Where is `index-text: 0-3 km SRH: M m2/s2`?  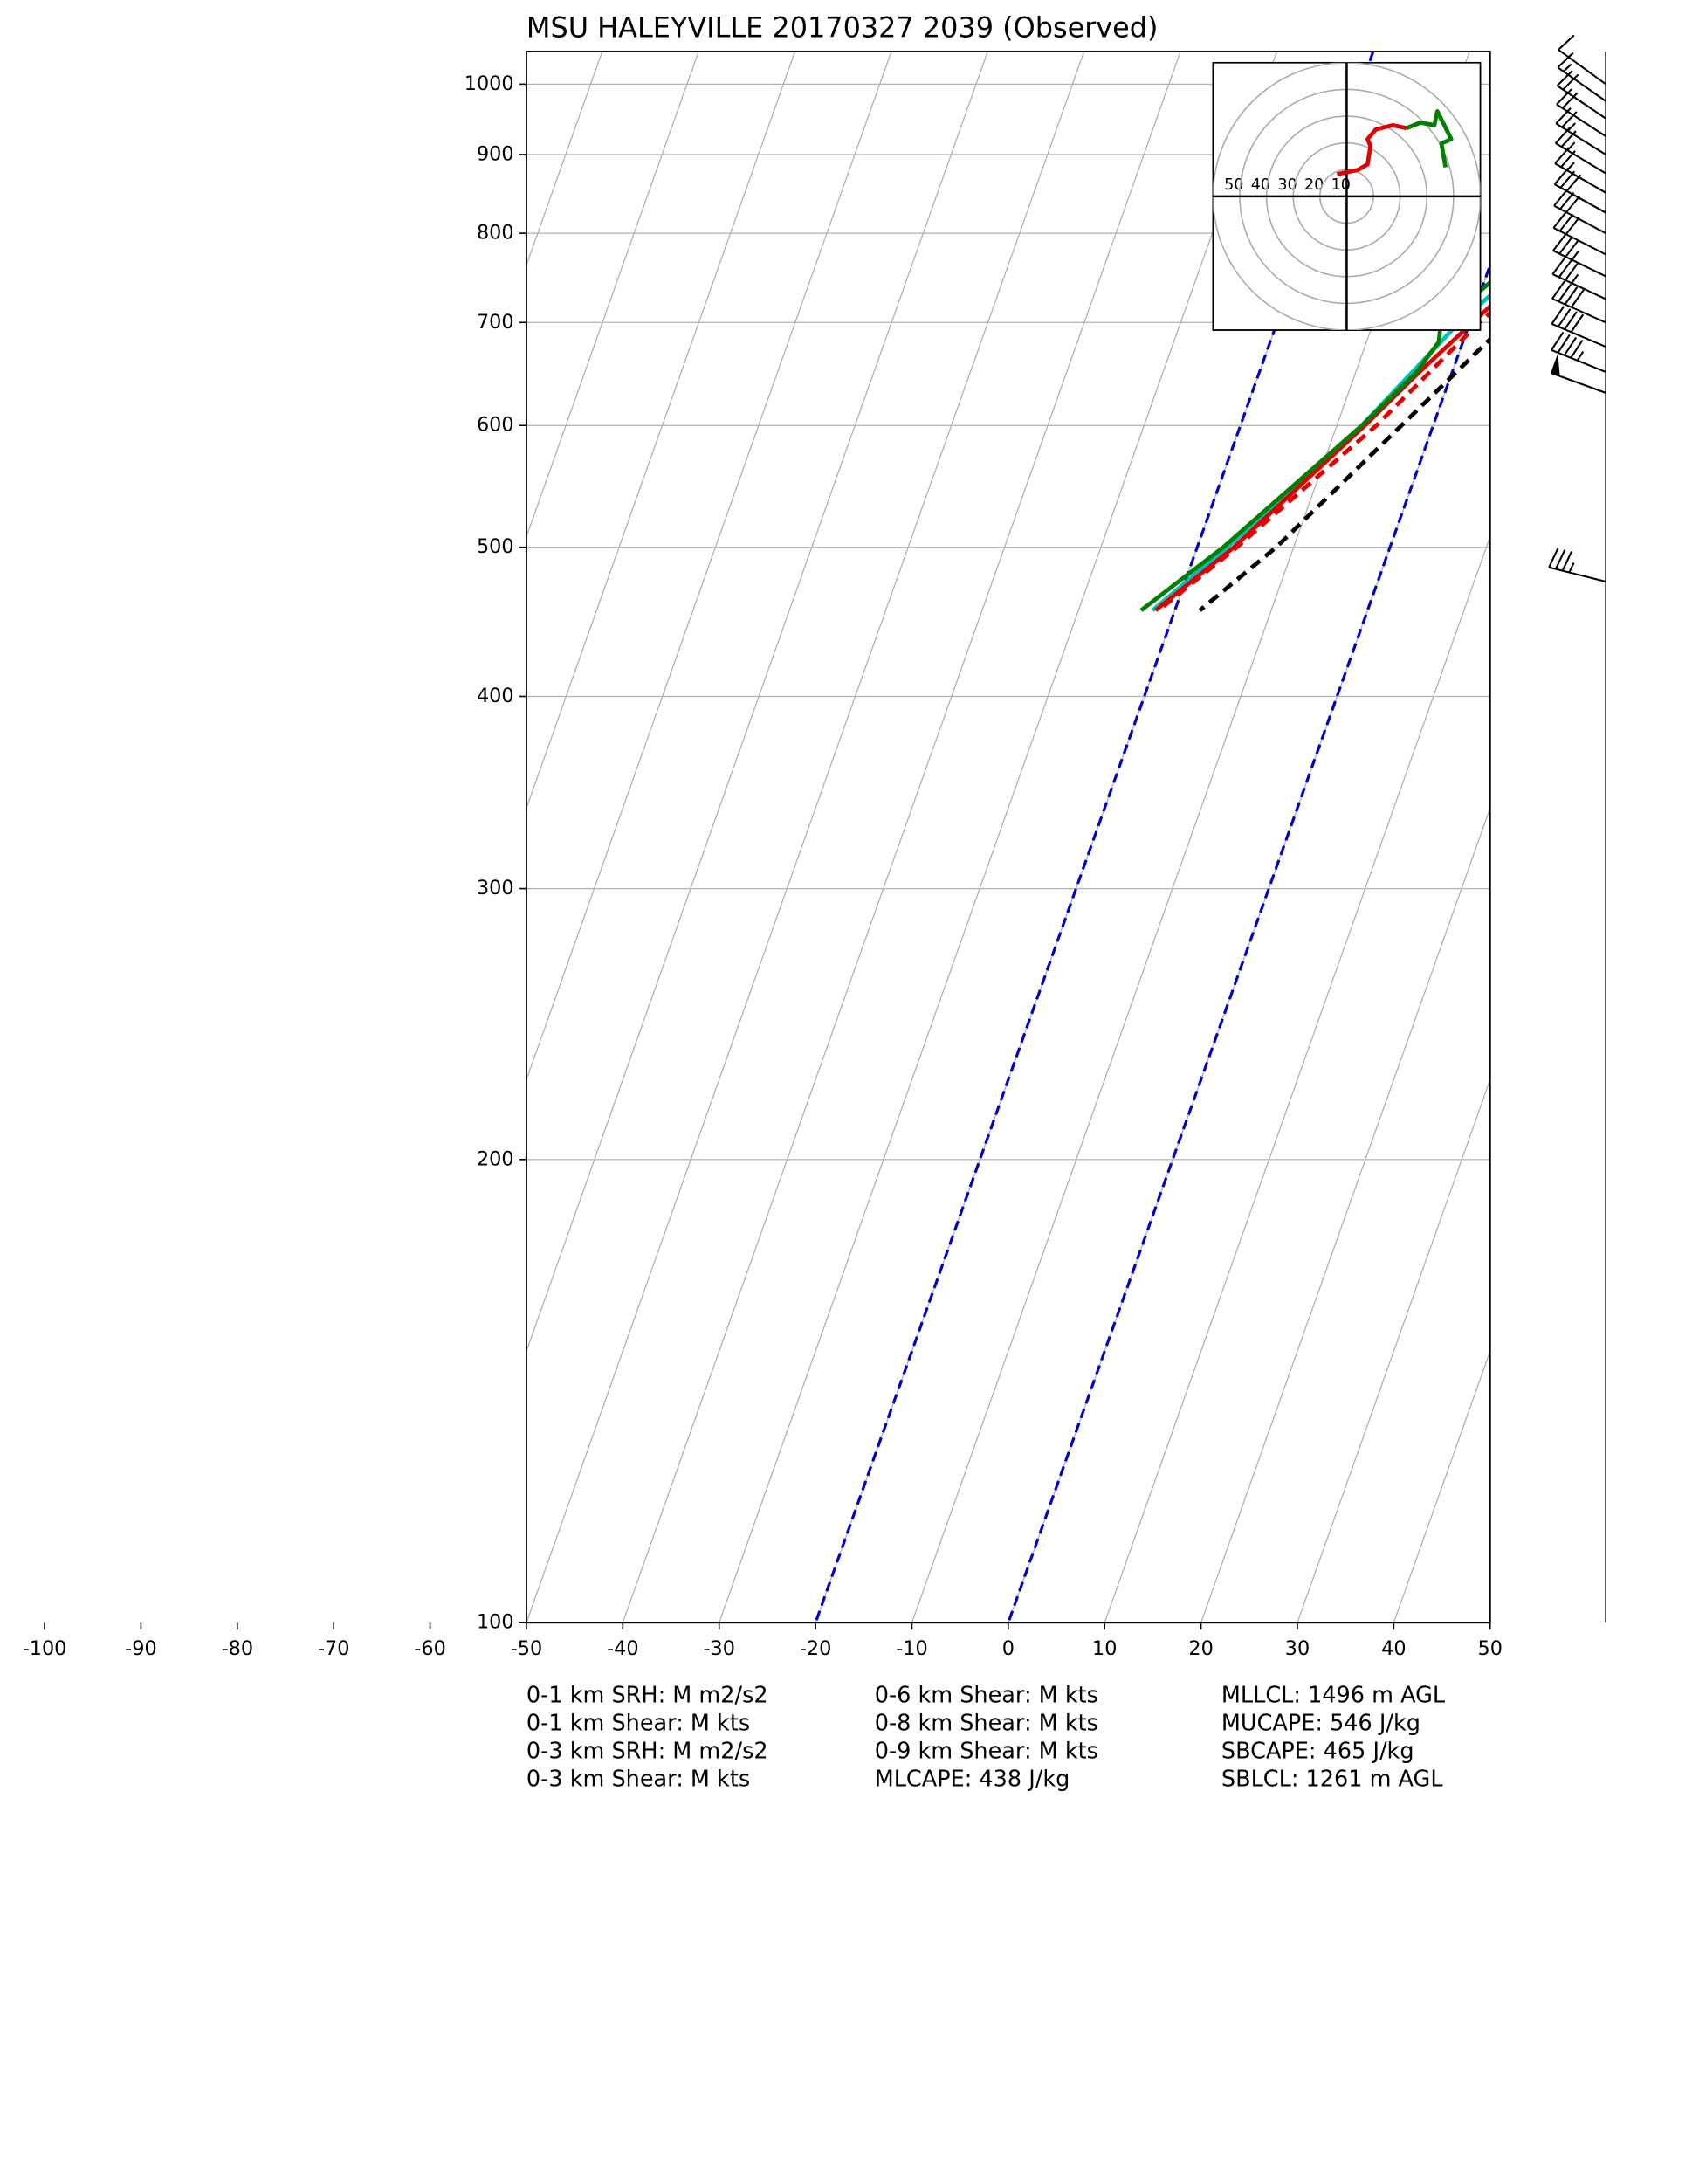
index-text: 0-3 km SRH: M m2/s2 is located at coordinates (647, 1752).